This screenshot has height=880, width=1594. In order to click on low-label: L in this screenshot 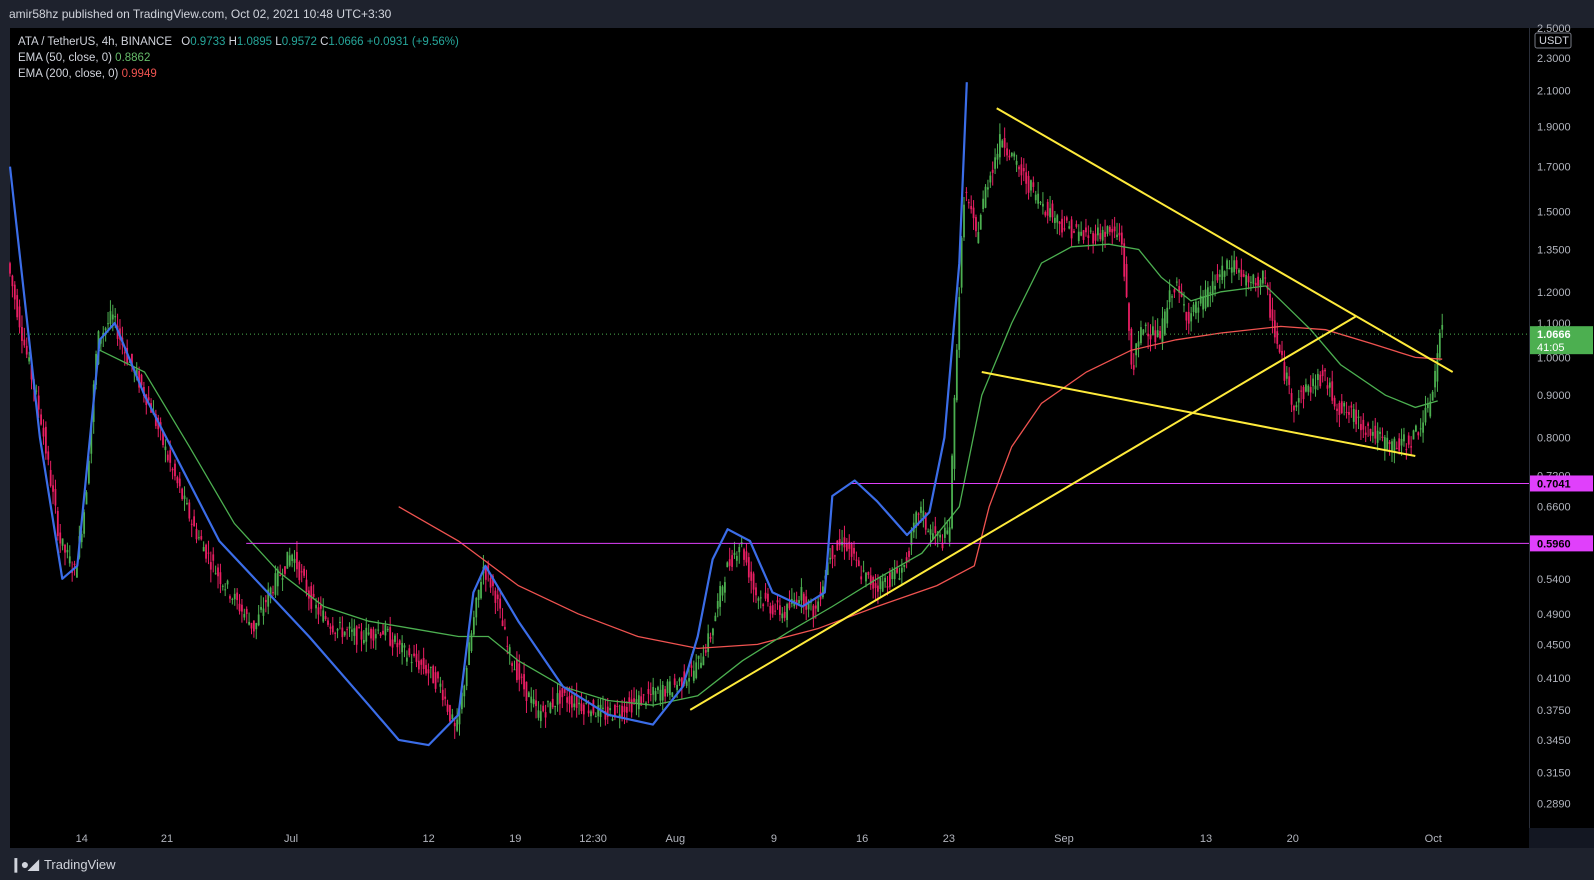, I will do `click(278, 42)`.